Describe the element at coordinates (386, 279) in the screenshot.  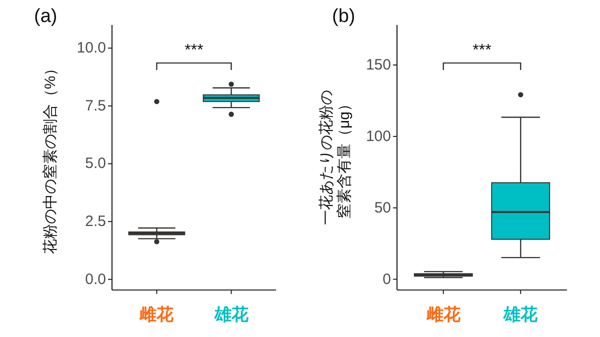
I see `y-tick-label: 0` at that location.